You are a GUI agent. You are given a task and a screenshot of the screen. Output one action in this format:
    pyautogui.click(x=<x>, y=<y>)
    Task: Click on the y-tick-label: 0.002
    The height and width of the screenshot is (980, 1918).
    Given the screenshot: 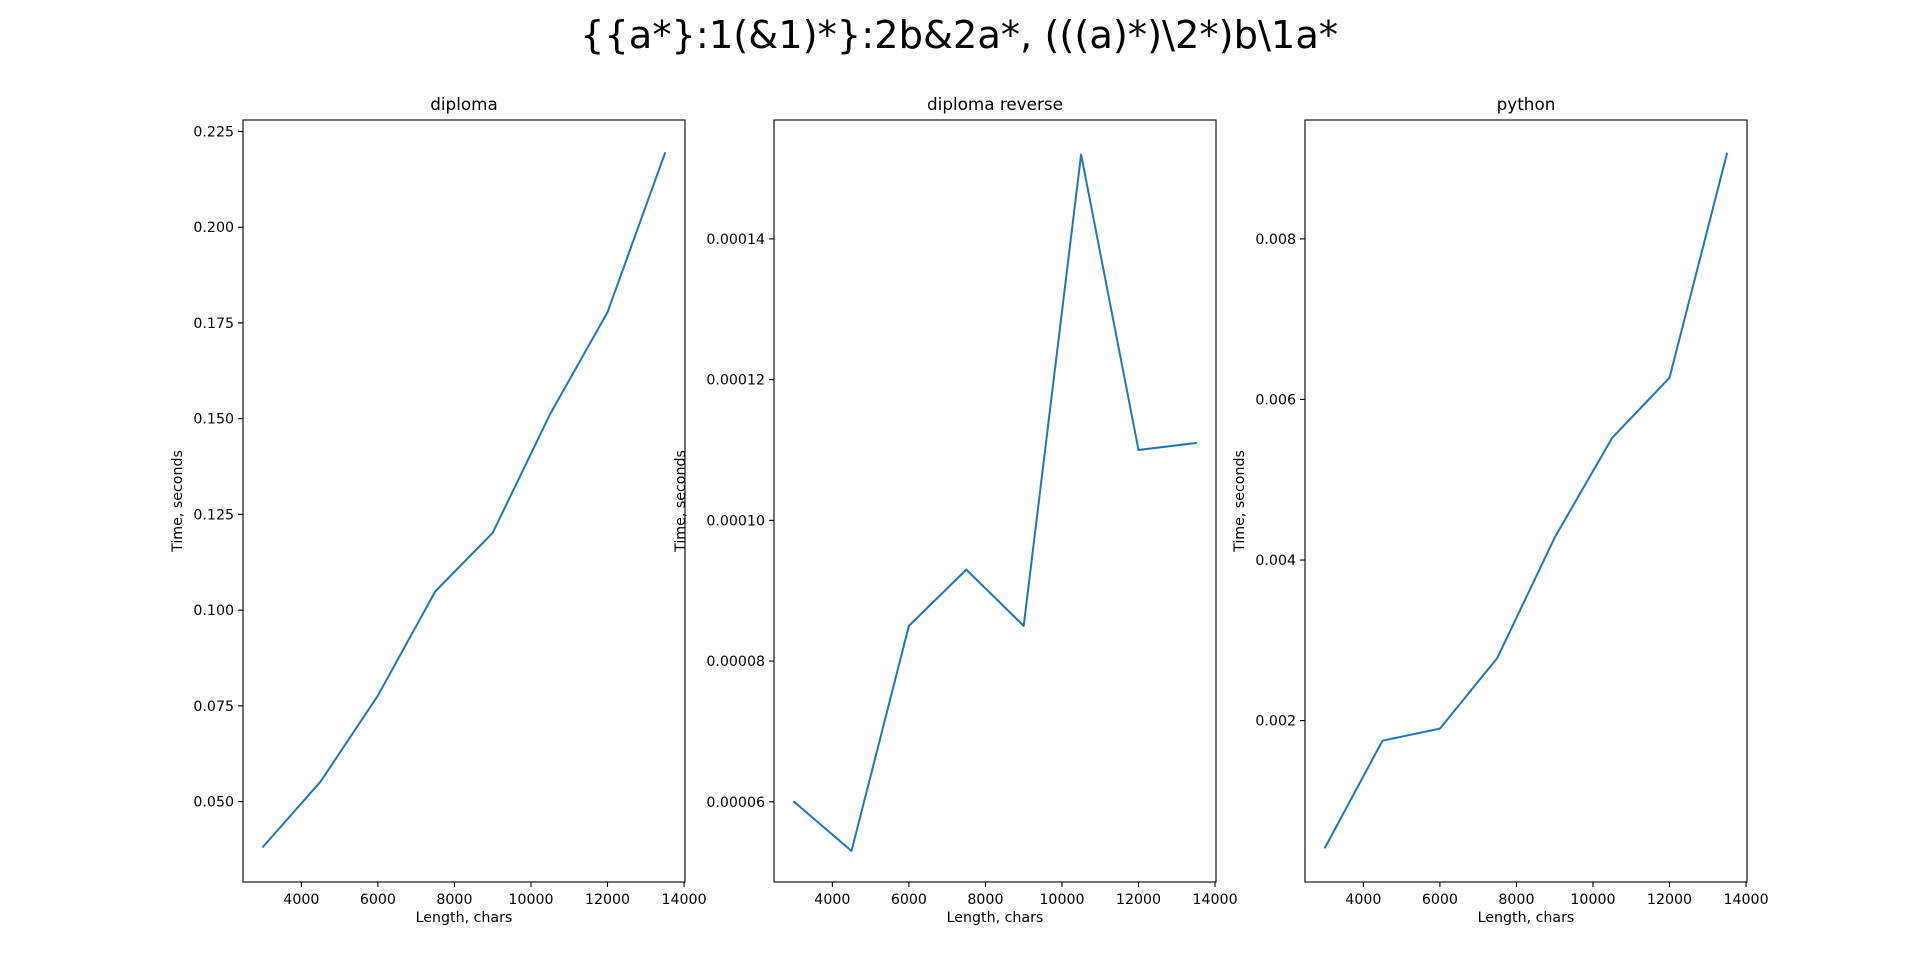 What is the action you would take?
    pyautogui.click(x=1275, y=722)
    